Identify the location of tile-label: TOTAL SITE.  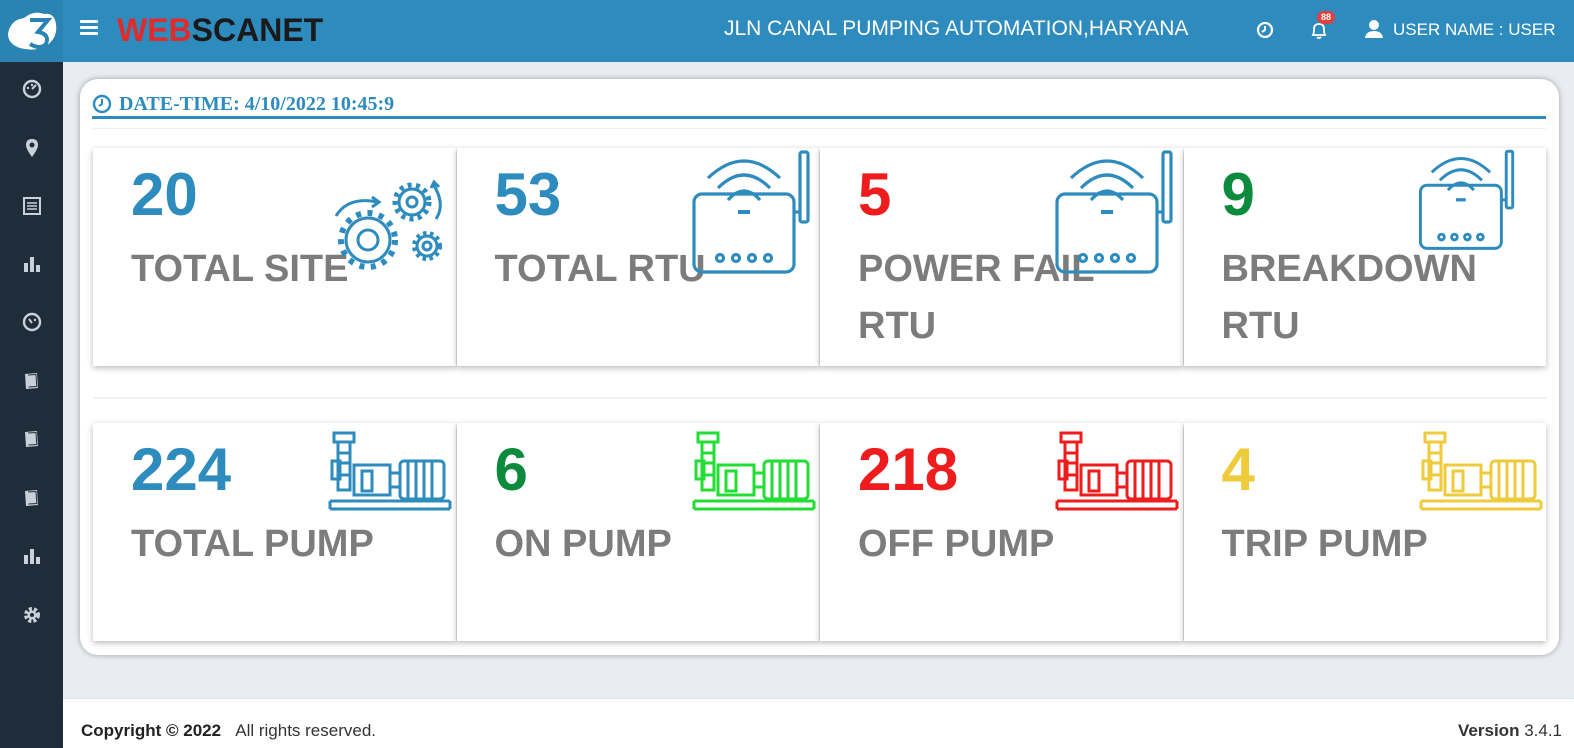
(240, 269).